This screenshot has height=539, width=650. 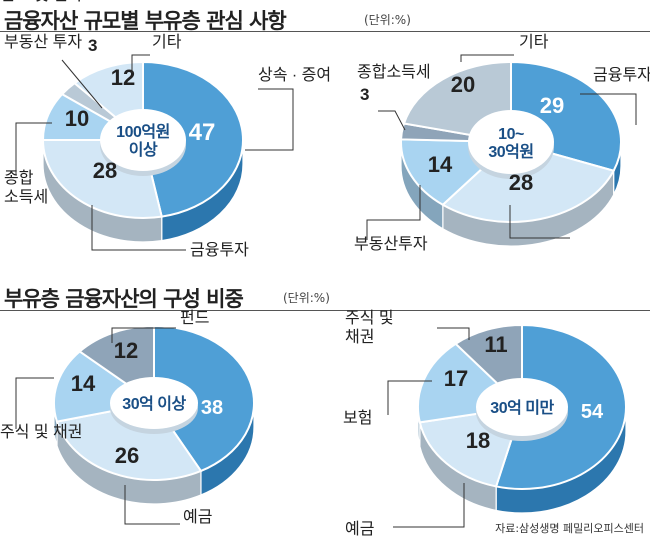 I want to click on category-label: 소득세, so click(x=26, y=197).